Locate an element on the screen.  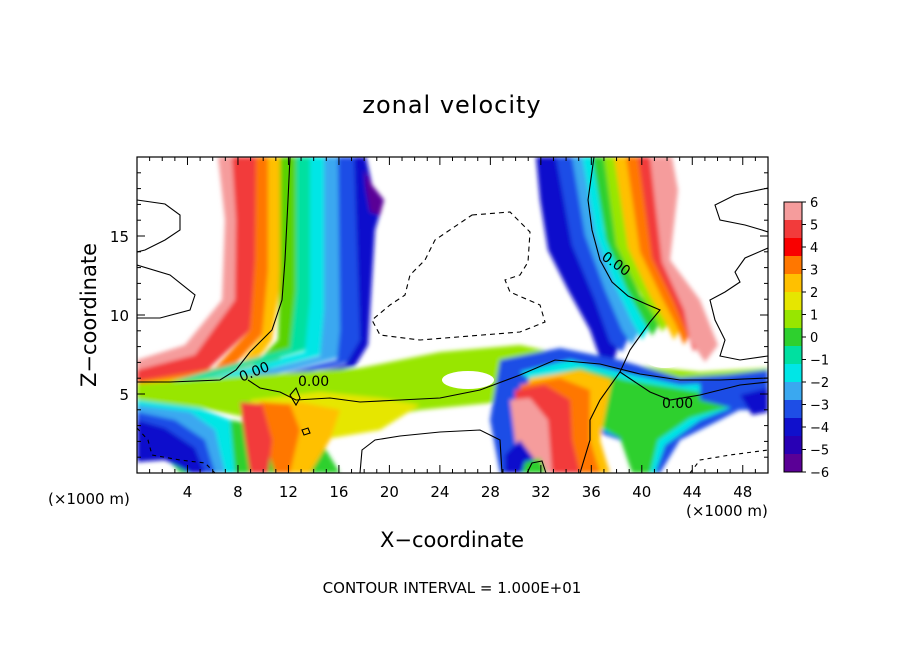
contour-dashed-lower-right is located at coordinates (728, 461).